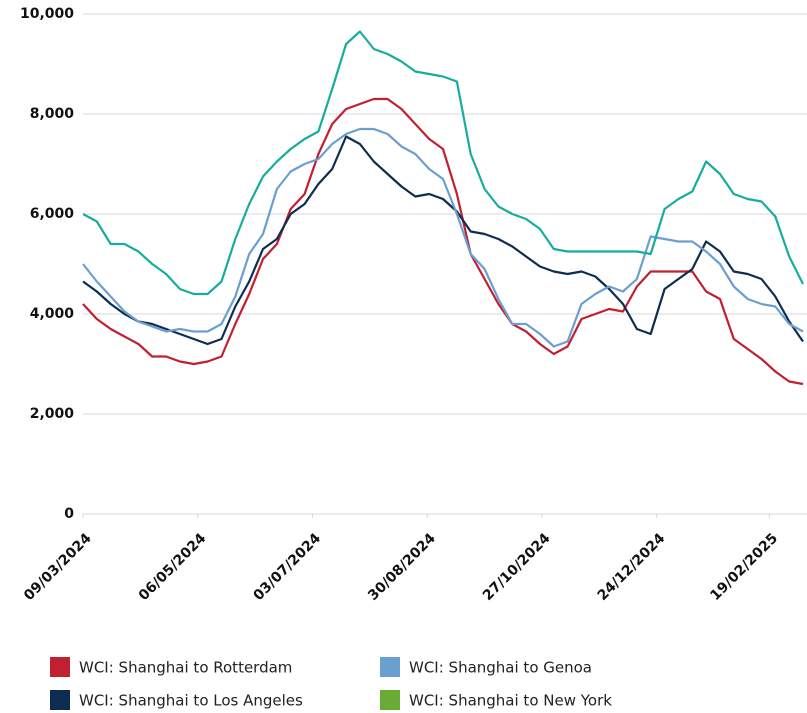 The height and width of the screenshot is (713, 807). Describe the element at coordinates (191, 701) in the screenshot. I see `legend-label: WCI: Shanghai to Los Angeles` at that location.